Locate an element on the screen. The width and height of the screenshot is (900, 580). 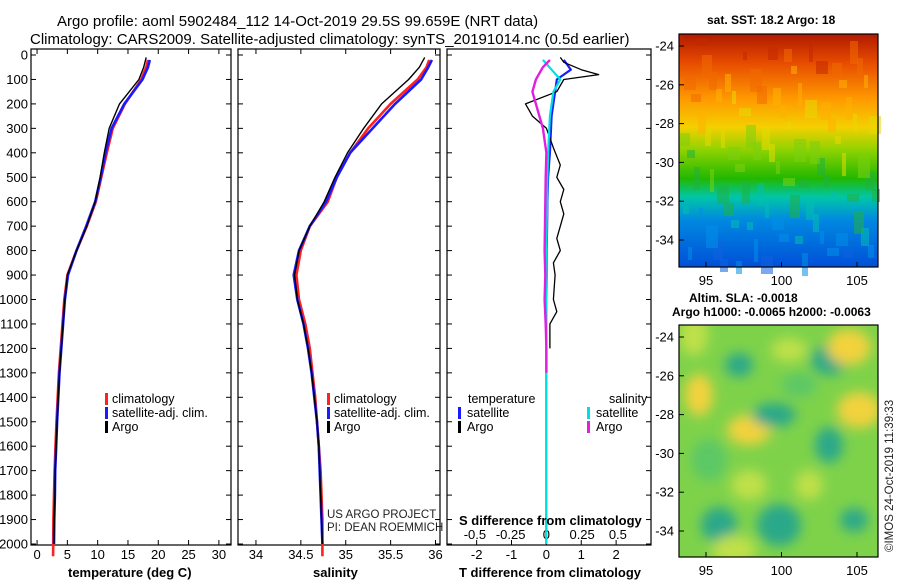
sst-map-y-ticks: -24 -26 -28 -30 -32 -34 is located at coordinates (669, 143).